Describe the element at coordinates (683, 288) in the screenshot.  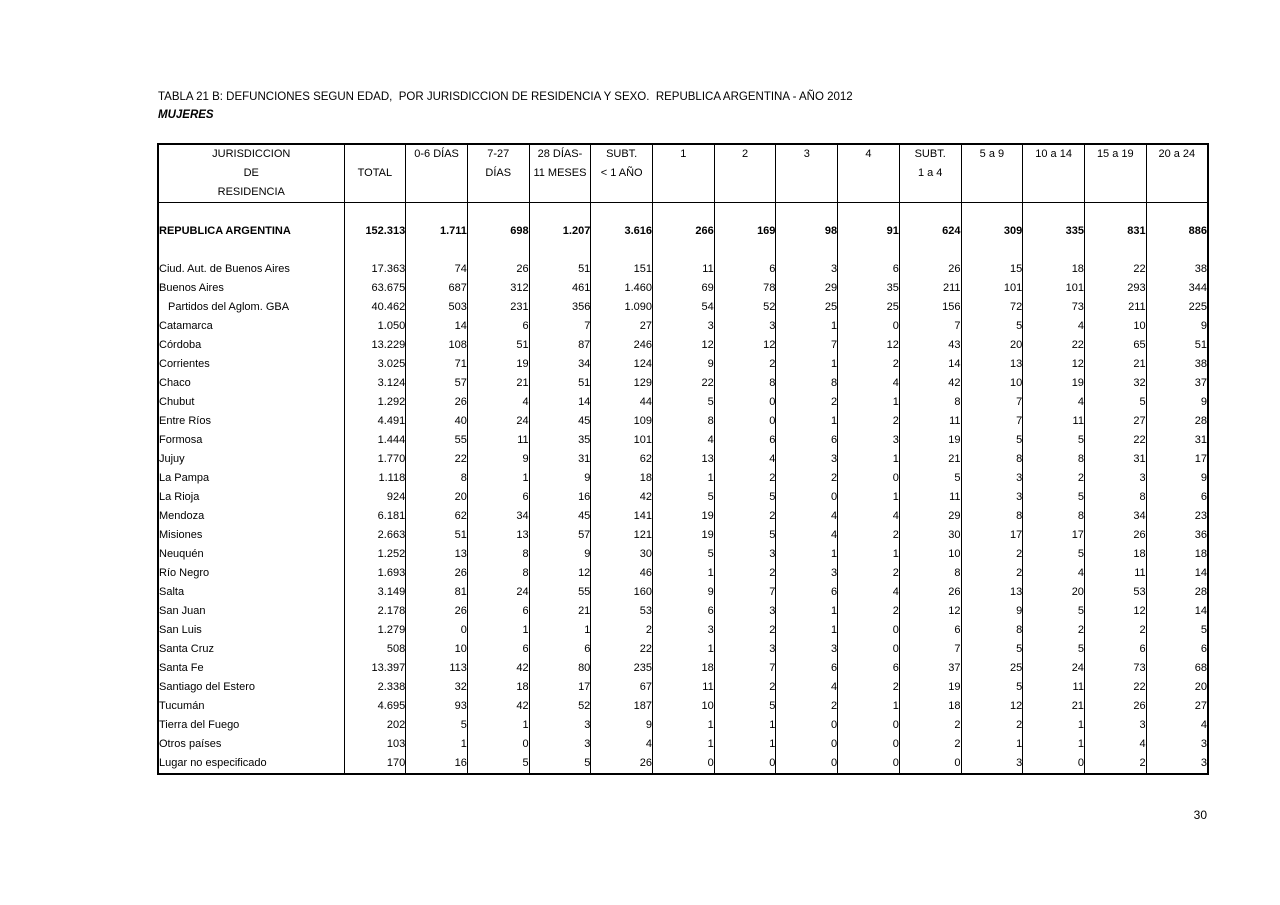
I see `value-cell-edad-1: 69` at that location.